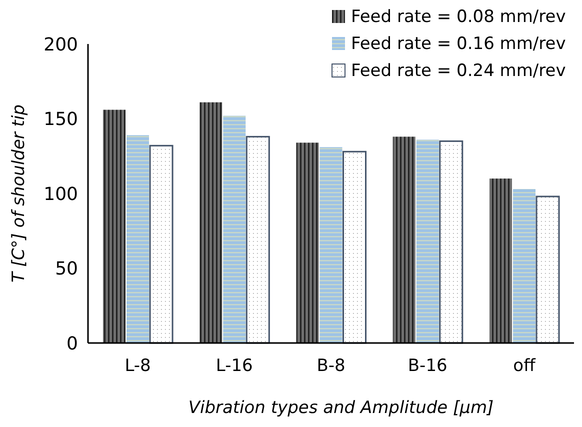 The height and width of the screenshot is (427, 582). I want to click on x-tick-label: L-16, so click(234, 366).